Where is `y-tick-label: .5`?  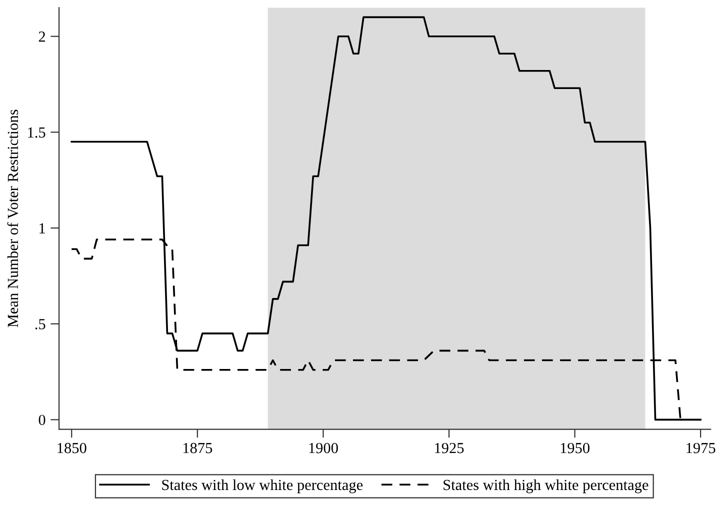 y-tick-label: .5 is located at coordinates (40, 324).